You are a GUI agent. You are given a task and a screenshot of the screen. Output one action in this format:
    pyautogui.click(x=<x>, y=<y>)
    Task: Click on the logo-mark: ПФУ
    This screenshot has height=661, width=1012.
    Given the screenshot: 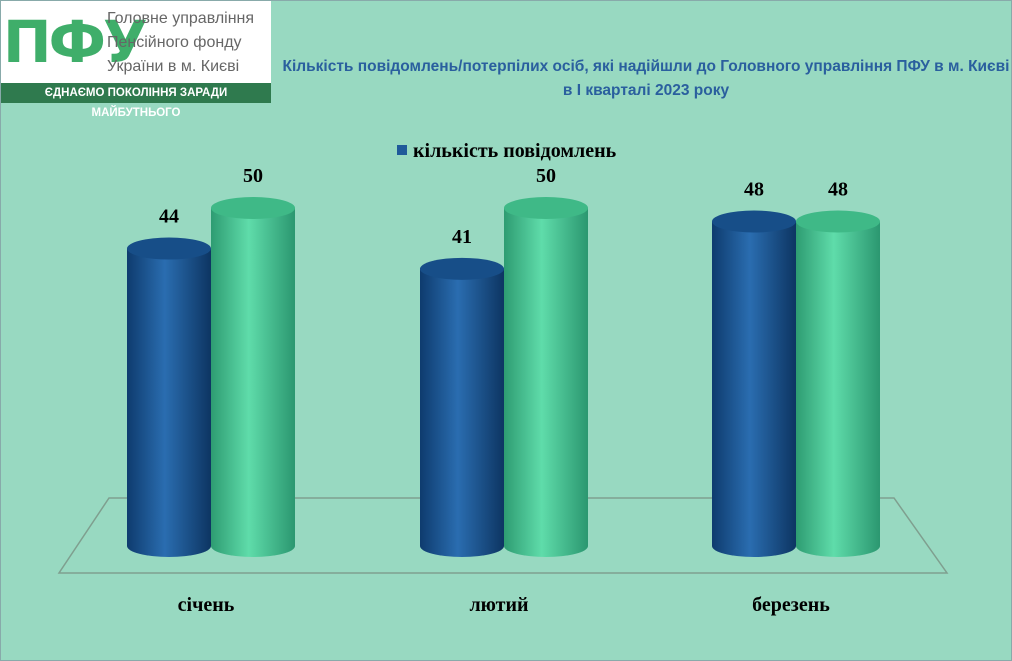 What is the action you would take?
    pyautogui.click(x=75, y=42)
    